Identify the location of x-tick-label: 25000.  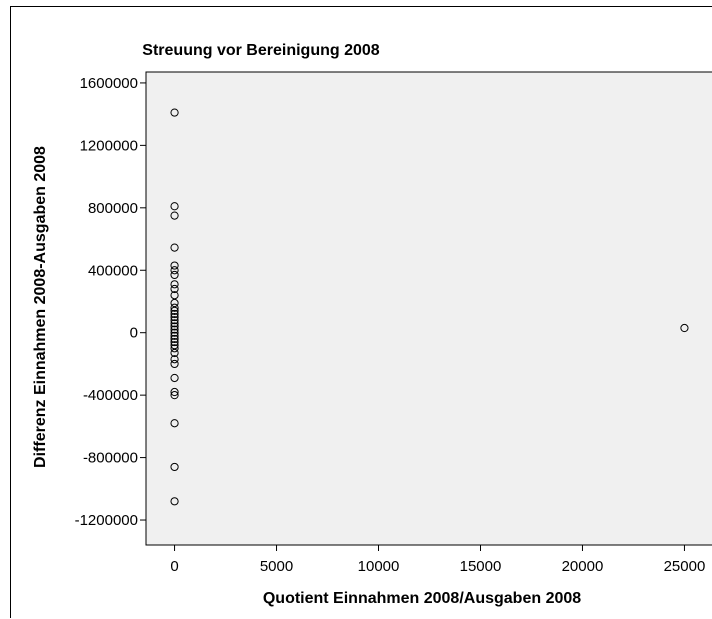
(685, 566).